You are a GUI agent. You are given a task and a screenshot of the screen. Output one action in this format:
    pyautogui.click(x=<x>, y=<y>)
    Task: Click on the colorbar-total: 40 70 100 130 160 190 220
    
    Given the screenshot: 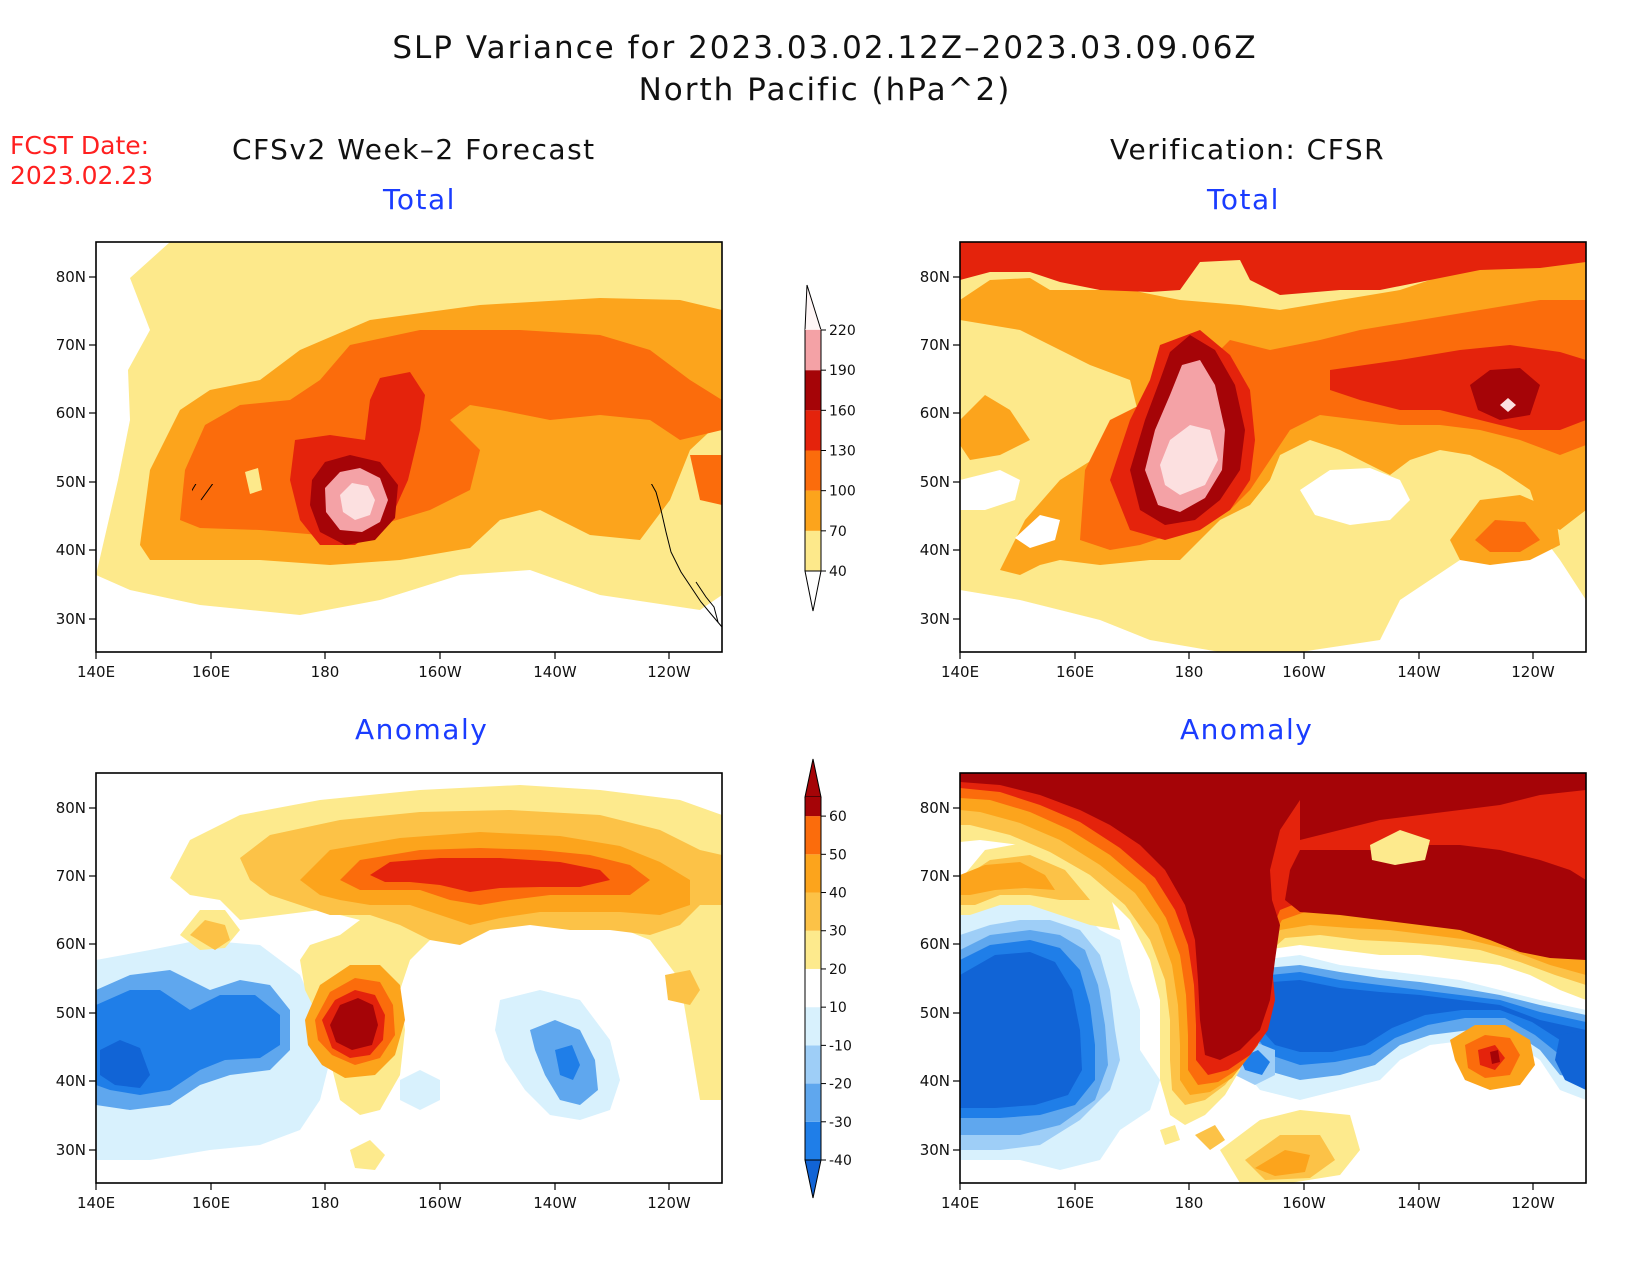 What is the action you would take?
    pyautogui.click(x=830, y=448)
    